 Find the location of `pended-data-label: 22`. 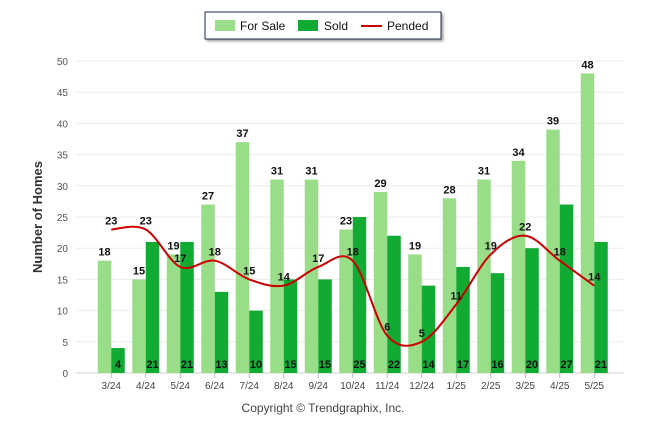

pended-data-label: 22 is located at coordinates (525, 228).